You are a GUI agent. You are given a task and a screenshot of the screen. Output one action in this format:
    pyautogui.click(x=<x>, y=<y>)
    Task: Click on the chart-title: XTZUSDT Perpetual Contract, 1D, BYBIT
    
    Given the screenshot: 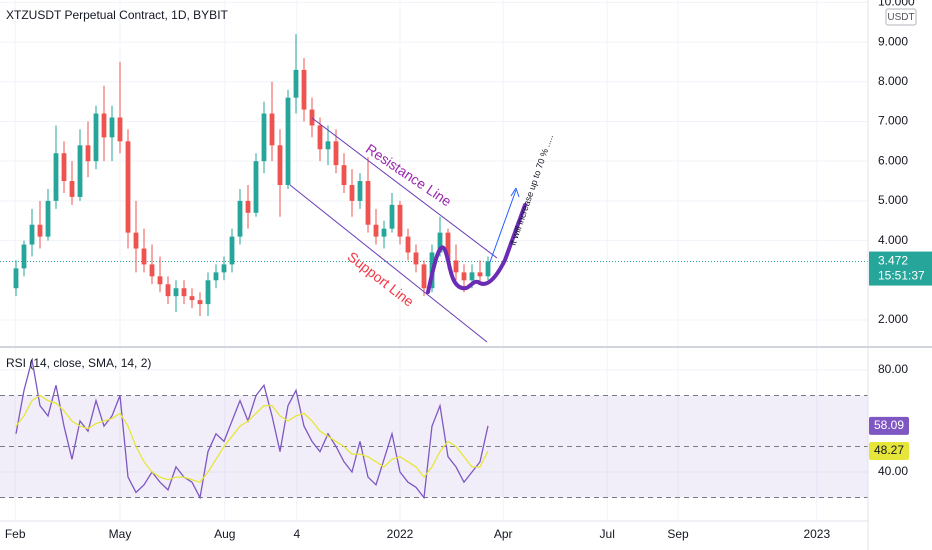 What is the action you would take?
    pyautogui.click(x=117, y=15)
    